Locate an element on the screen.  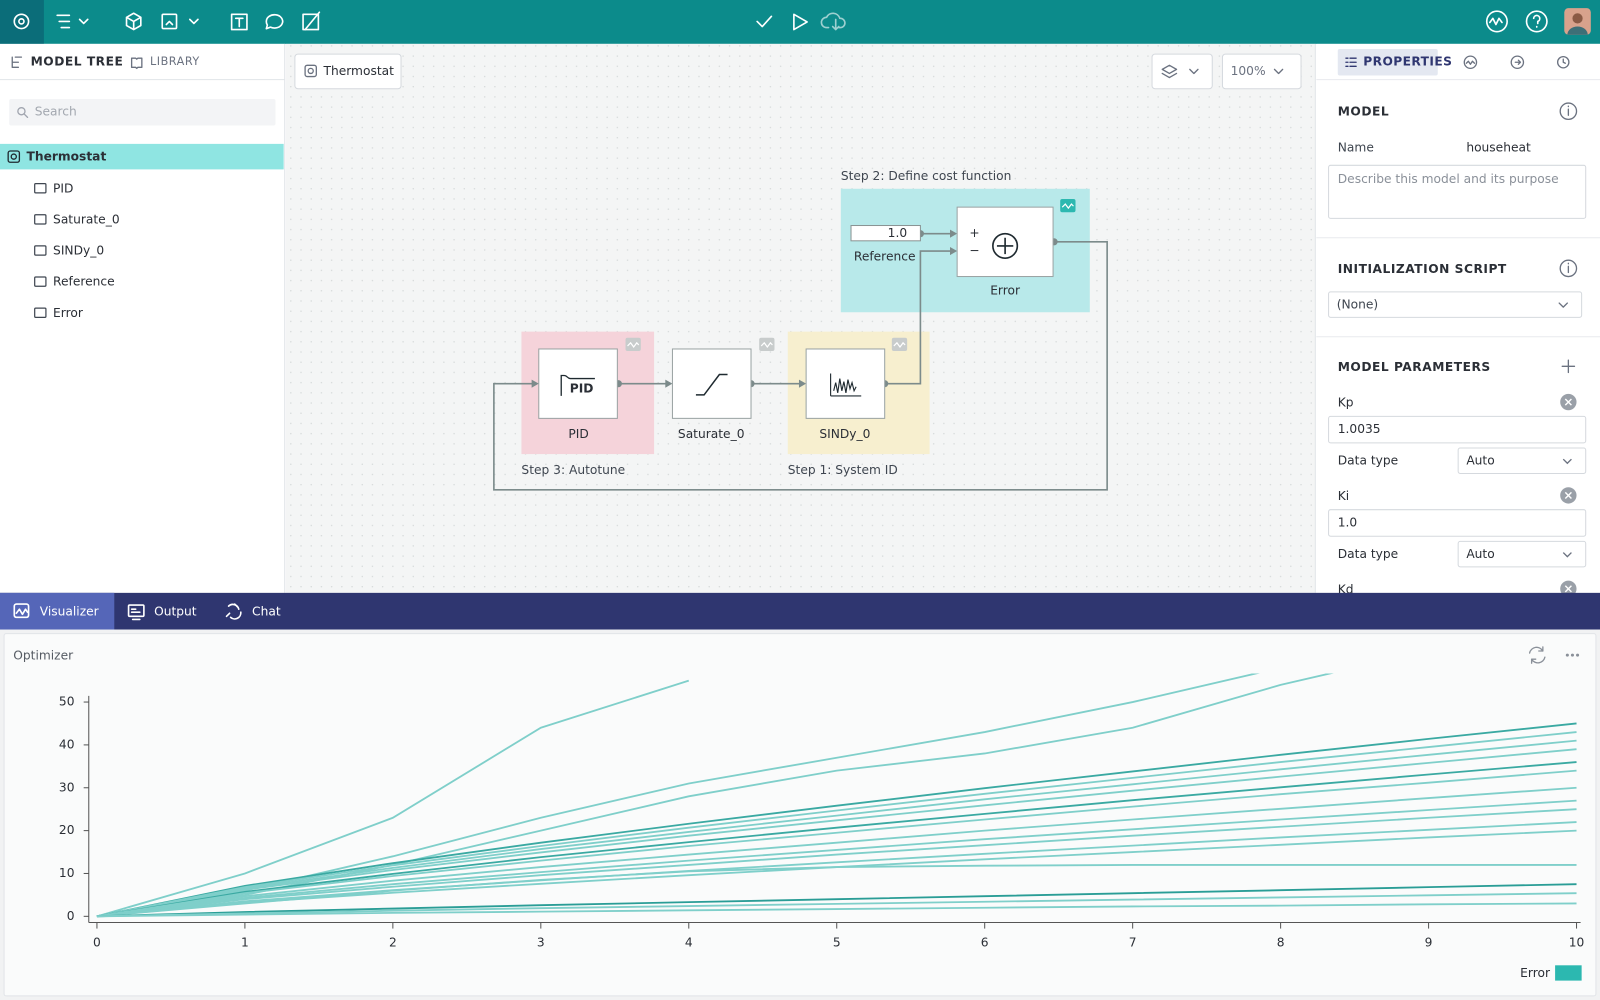
avatar is located at coordinates (1577, 21).